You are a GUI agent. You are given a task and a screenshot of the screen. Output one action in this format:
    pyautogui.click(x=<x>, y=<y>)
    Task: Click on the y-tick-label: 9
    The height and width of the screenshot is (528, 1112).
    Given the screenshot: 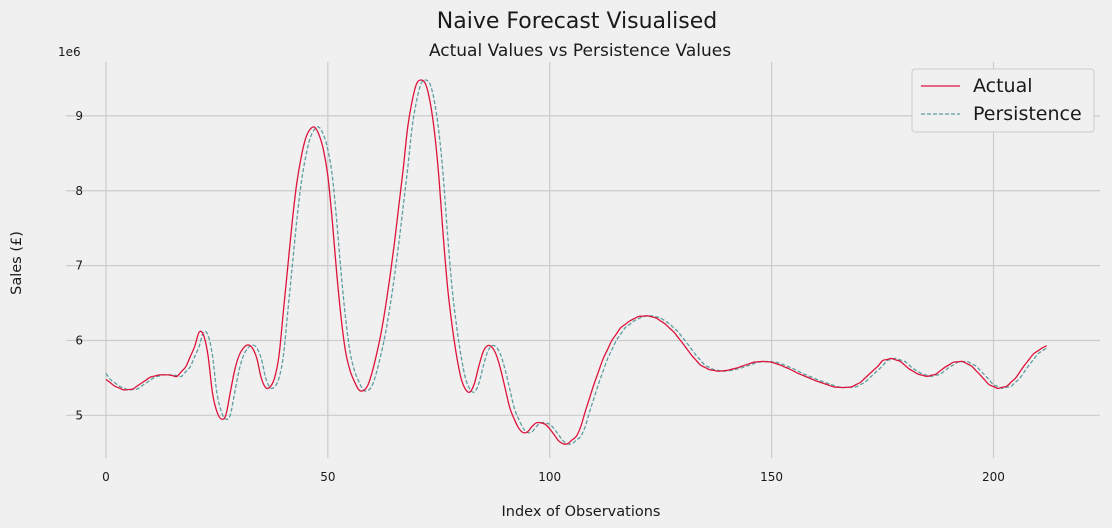 What is the action you would take?
    pyautogui.click(x=79, y=116)
    